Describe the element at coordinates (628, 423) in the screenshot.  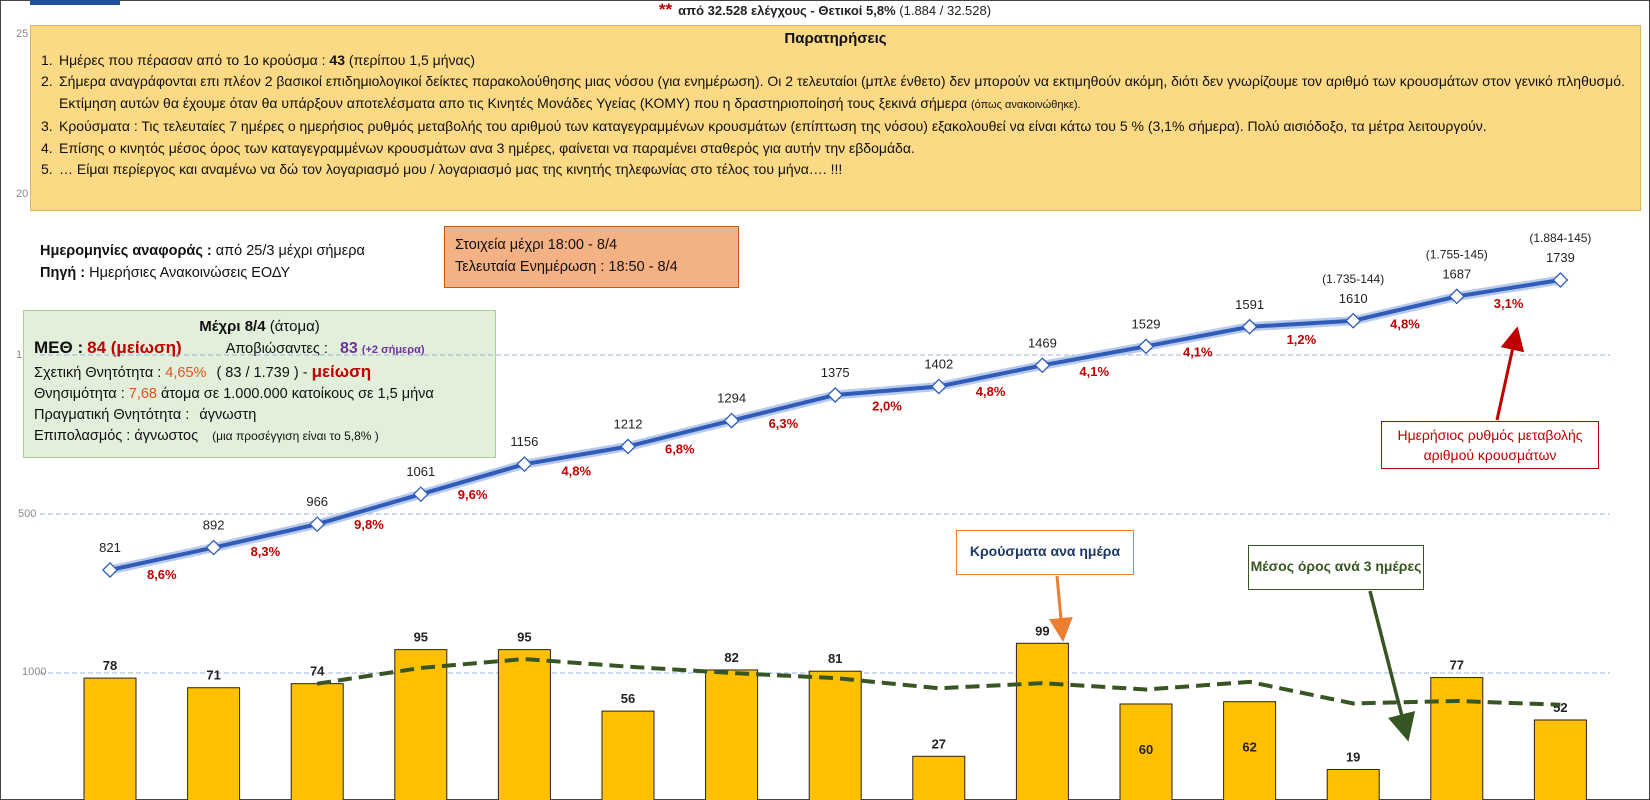
I see `cumulative-value-label: 1212` at that location.